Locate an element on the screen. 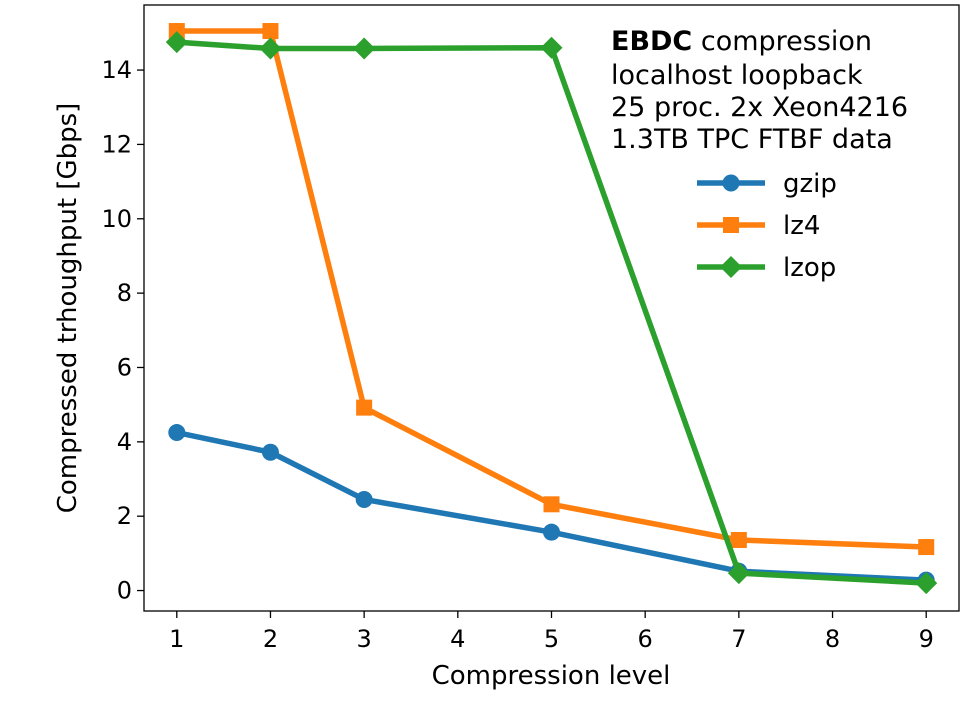  legend-label-lz4: lz4 is located at coordinates (801, 226).